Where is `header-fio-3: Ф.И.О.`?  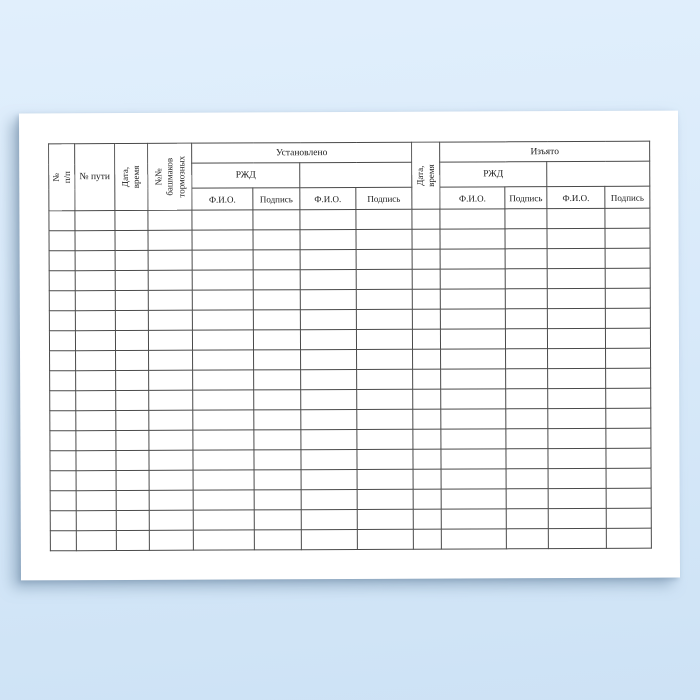
header-fio-3: Ф.И.О. is located at coordinates (472, 198).